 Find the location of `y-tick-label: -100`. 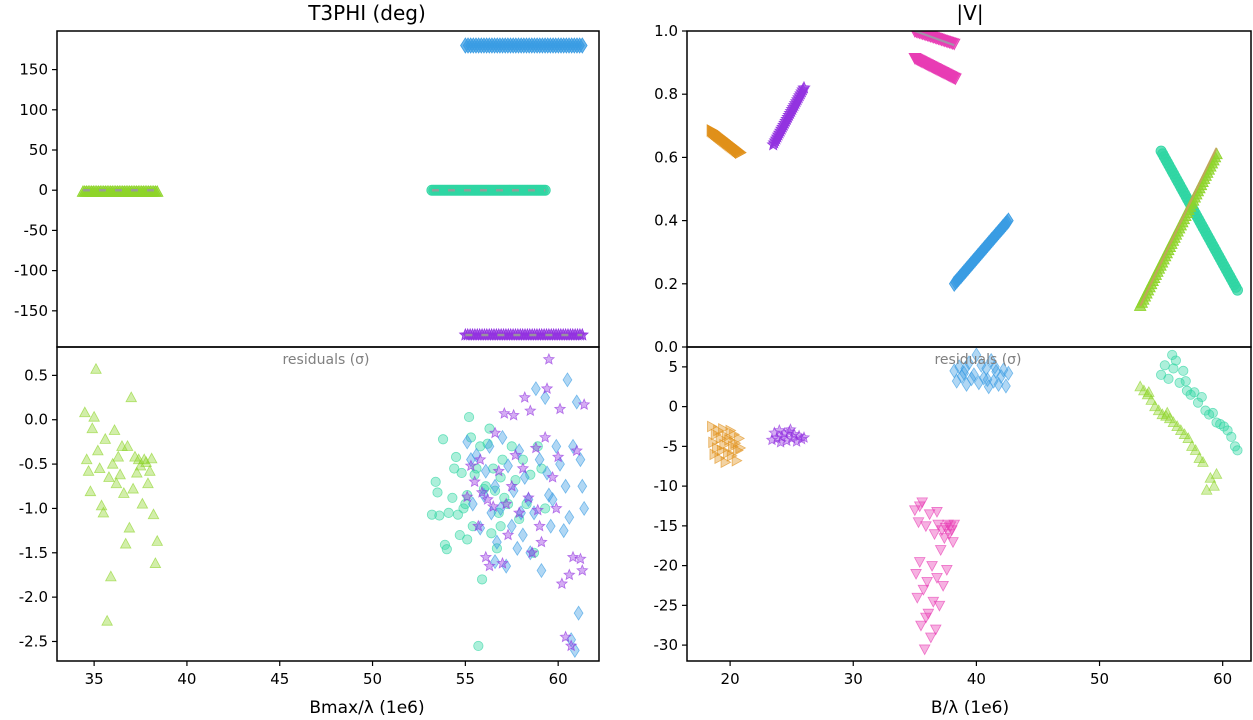

y-tick-label: -100 is located at coordinates (31, 271).